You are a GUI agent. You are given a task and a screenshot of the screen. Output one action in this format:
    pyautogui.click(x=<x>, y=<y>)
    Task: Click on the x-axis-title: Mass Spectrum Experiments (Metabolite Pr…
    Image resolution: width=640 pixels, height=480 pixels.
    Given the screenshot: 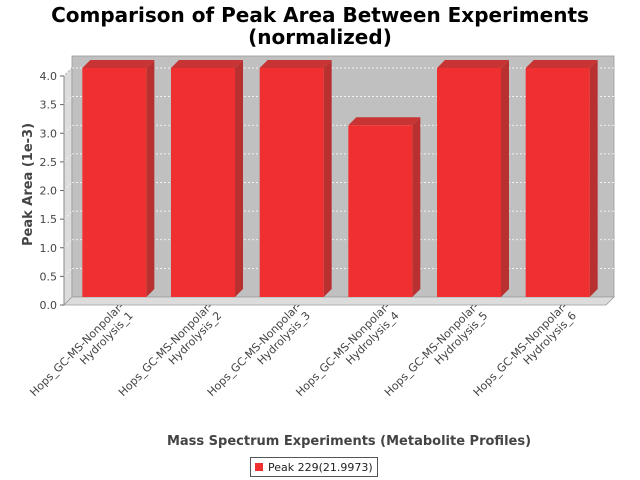 What is the action you would take?
    pyautogui.click(x=349, y=441)
    